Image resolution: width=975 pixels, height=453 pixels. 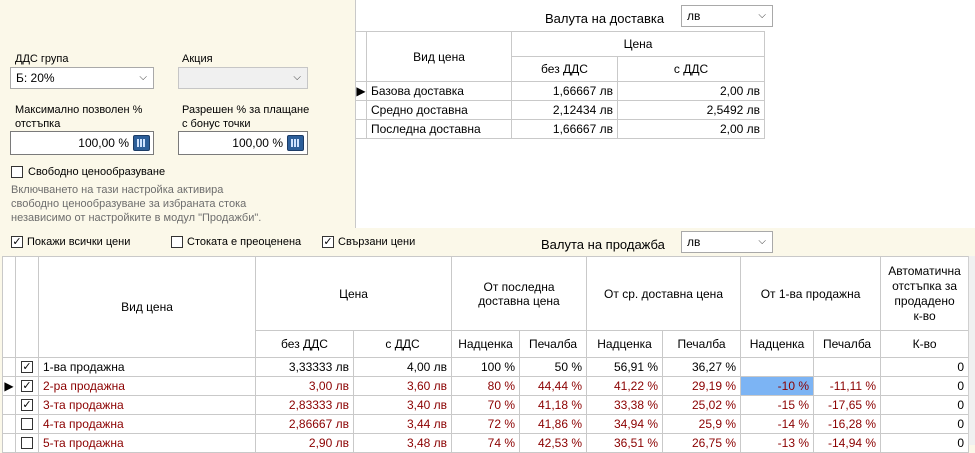 I want to click on linked-prices-label: Свързани цени, so click(x=377, y=242).